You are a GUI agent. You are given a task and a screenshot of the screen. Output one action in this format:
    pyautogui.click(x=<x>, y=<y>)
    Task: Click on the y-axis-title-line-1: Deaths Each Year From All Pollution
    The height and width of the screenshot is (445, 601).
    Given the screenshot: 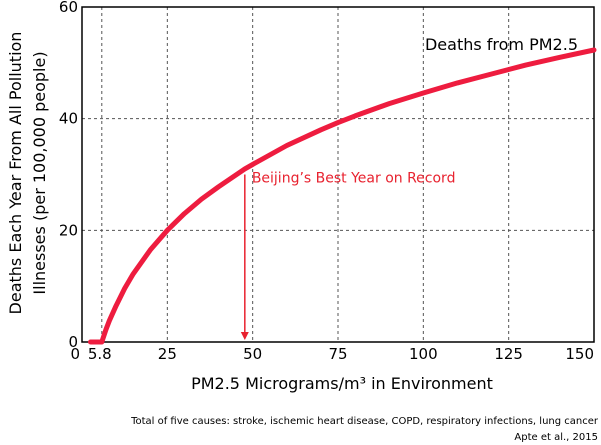 What is the action you would take?
    pyautogui.click(x=15, y=173)
    